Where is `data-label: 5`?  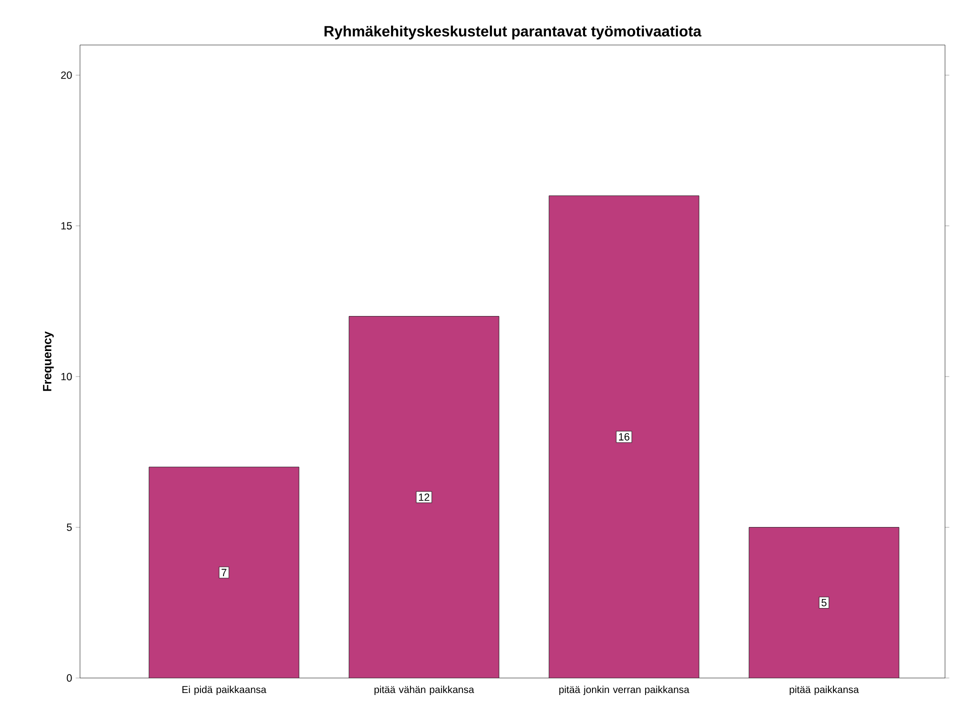
data-label: 5 is located at coordinates (824, 602).